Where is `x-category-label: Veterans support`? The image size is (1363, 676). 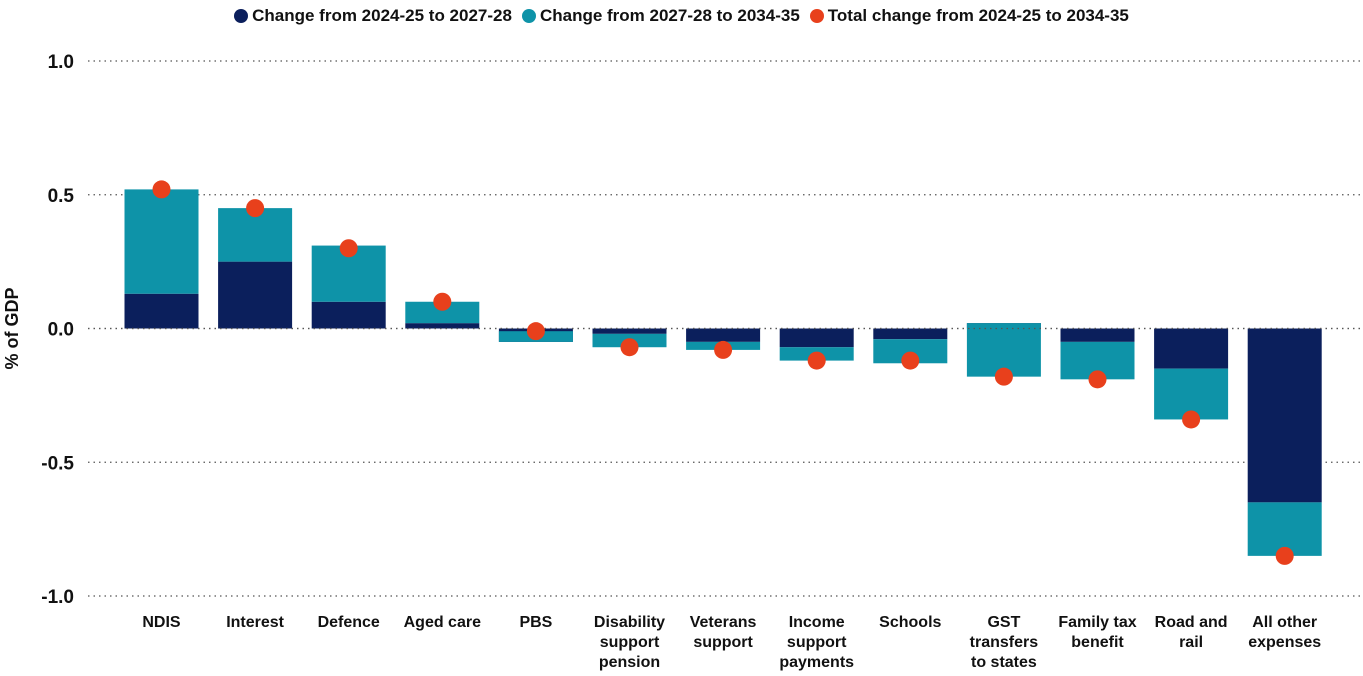
x-category-label: Veterans support is located at coordinates (723, 632).